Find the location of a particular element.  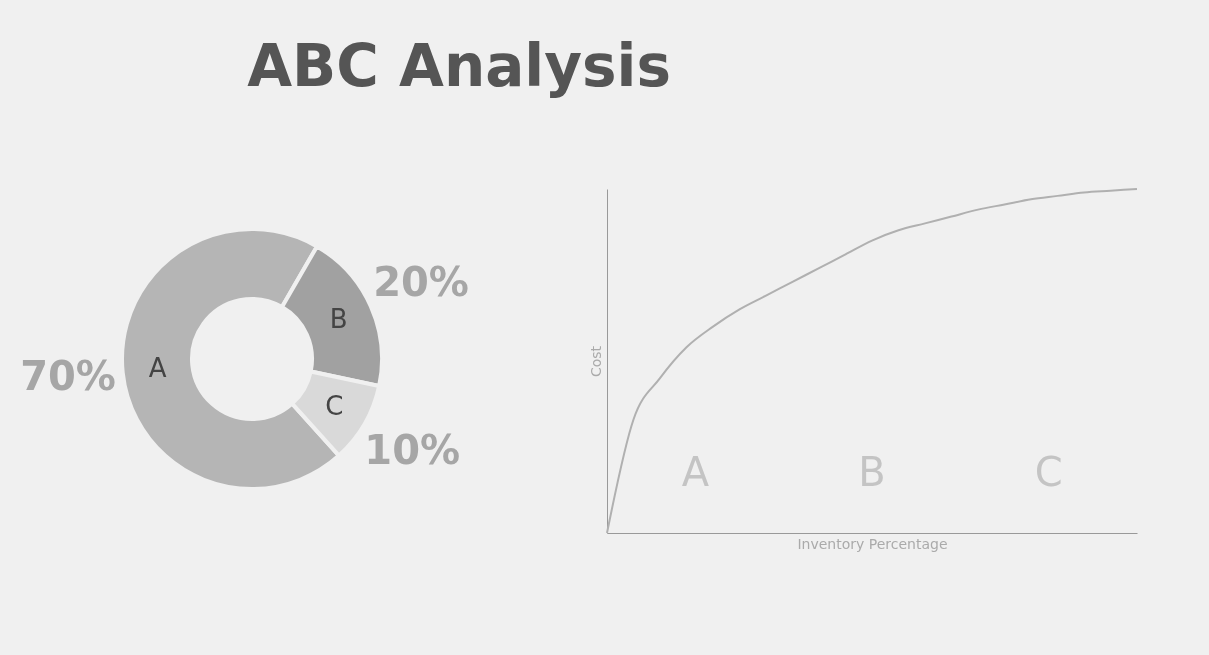

data-label: 20% is located at coordinates (421, 281).